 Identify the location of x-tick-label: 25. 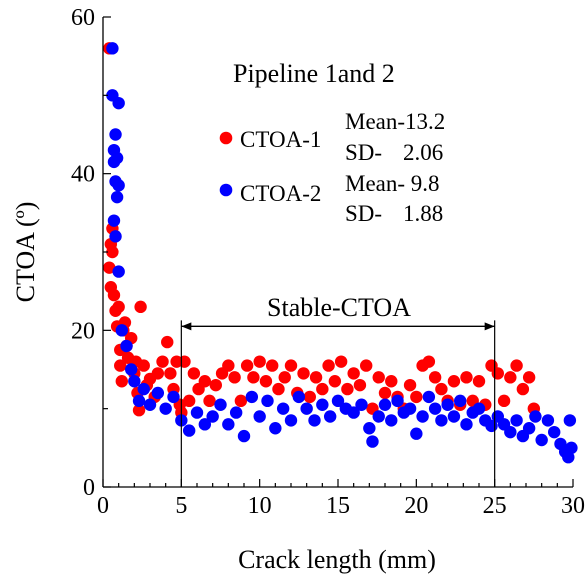
(495, 506).